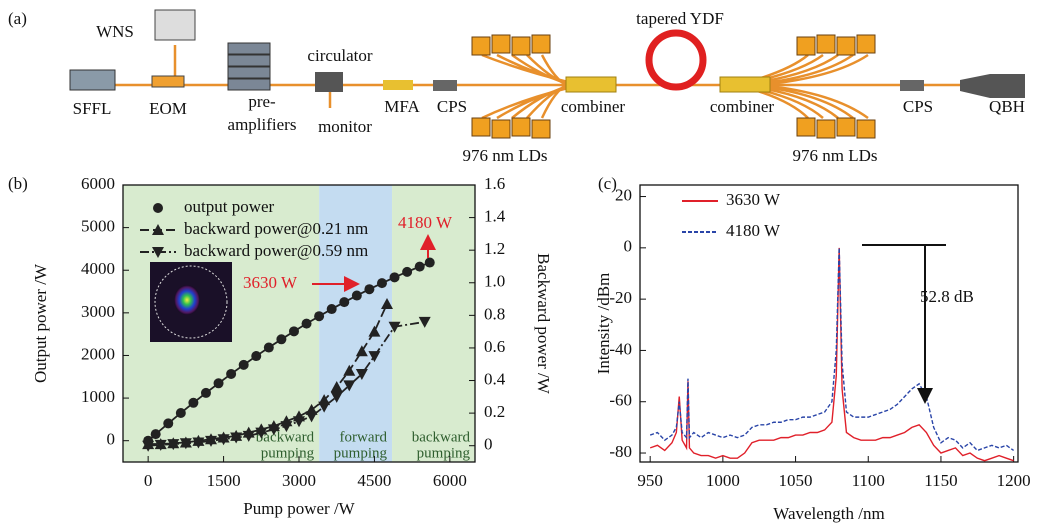 This screenshot has height=525, width=1038. I want to click on label: MFA, so click(402, 106).